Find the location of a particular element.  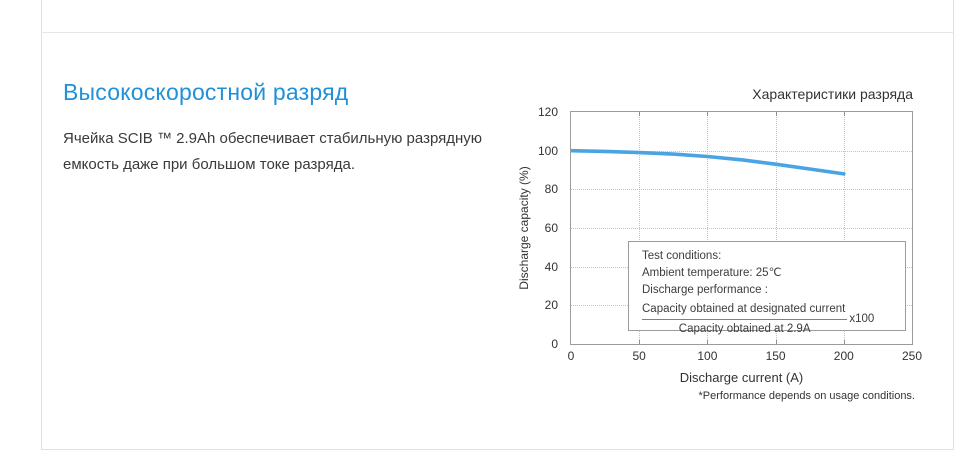

y-tick-label: 100 is located at coordinates (547, 150).